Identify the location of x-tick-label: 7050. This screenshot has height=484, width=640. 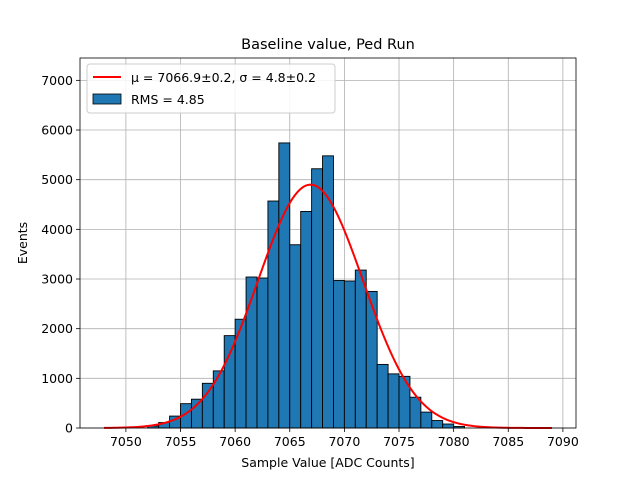
(126, 441).